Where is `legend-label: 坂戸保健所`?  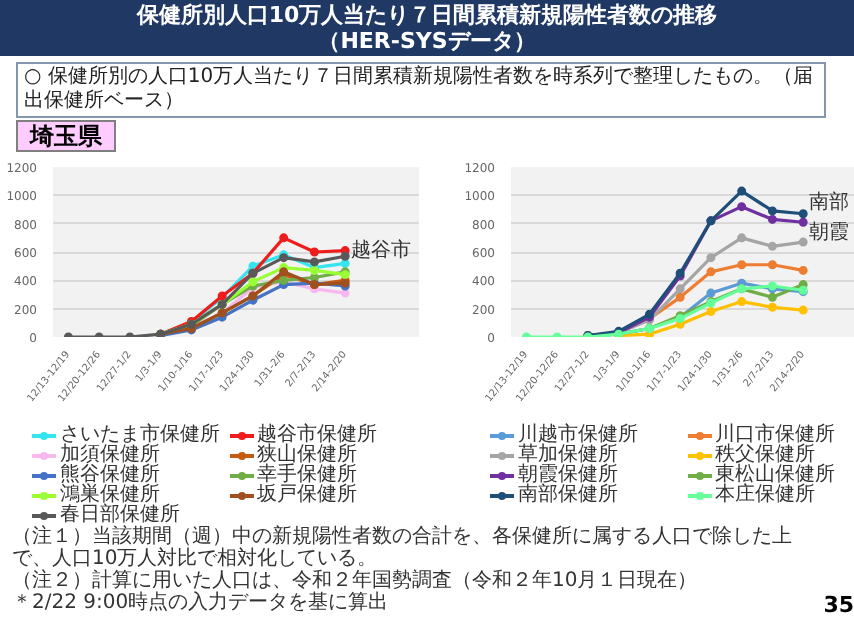
legend-label: 坂戸保健所 is located at coordinates (307, 495).